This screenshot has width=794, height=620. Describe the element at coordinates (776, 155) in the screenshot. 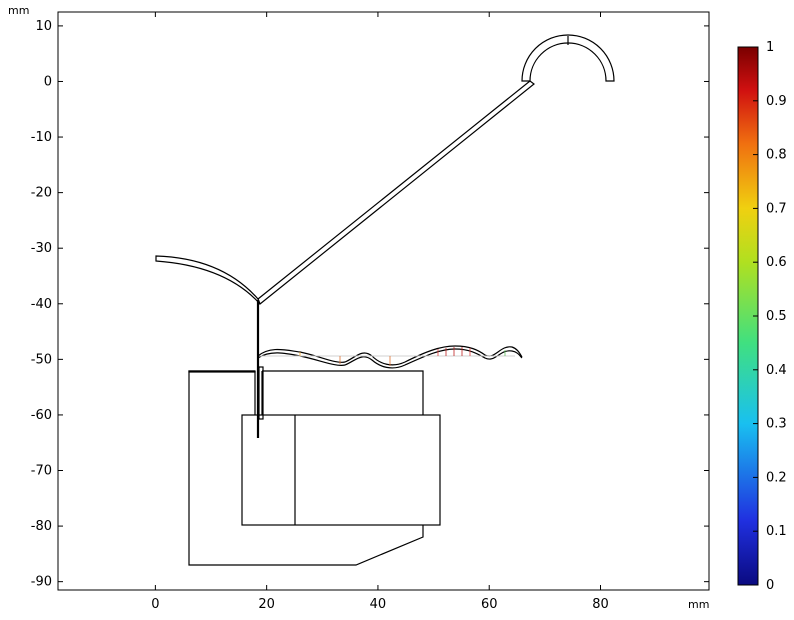

I see `colorbar-tick-label: 0.8` at that location.